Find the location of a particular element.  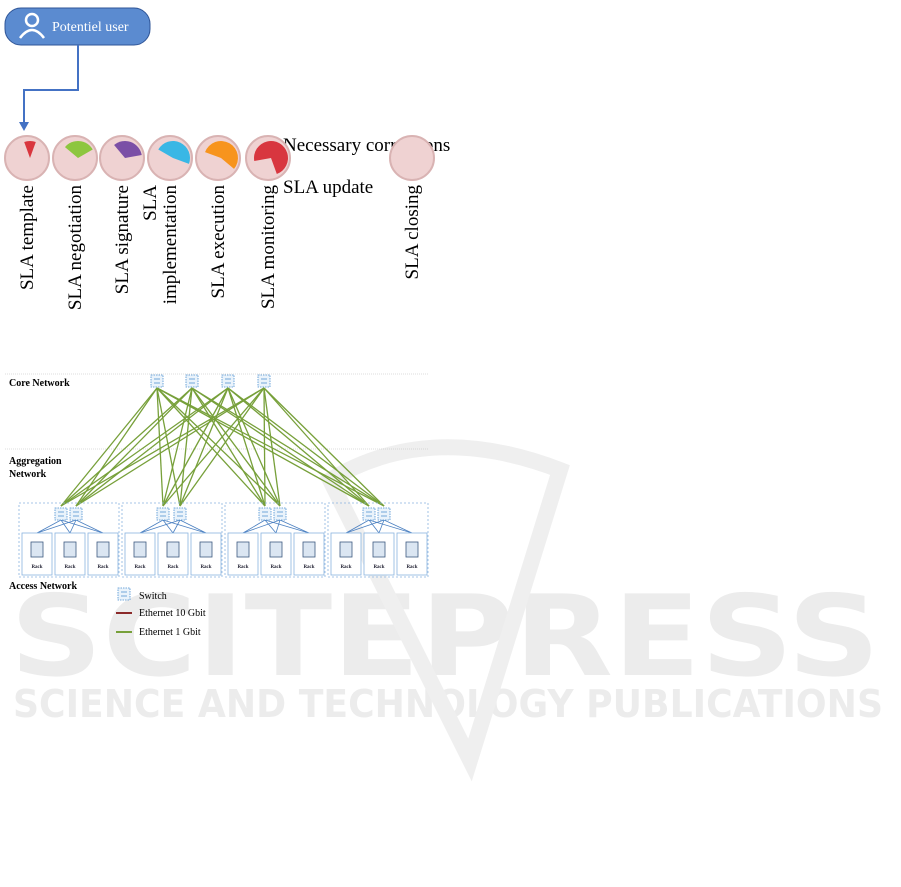

legend-label: Ethernet 10 Gbit is located at coordinates (172, 613).